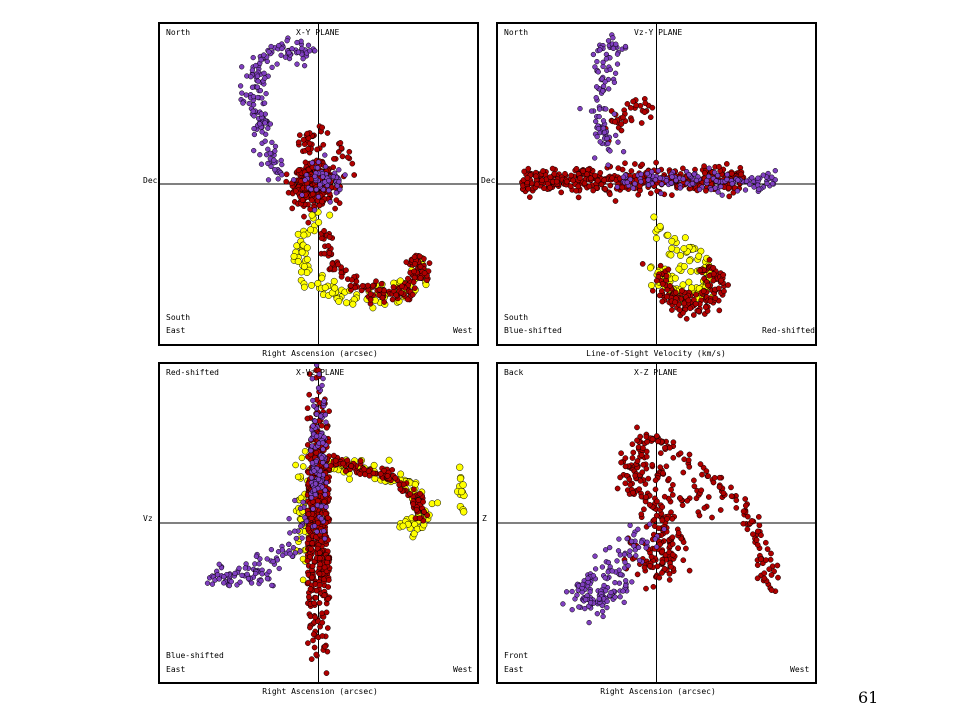 Image resolution: width=959 pixels, height=719 pixels. Describe the element at coordinates (176, 330) in the screenshot. I see `xy-corner-bottom-left-2: East` at that location.